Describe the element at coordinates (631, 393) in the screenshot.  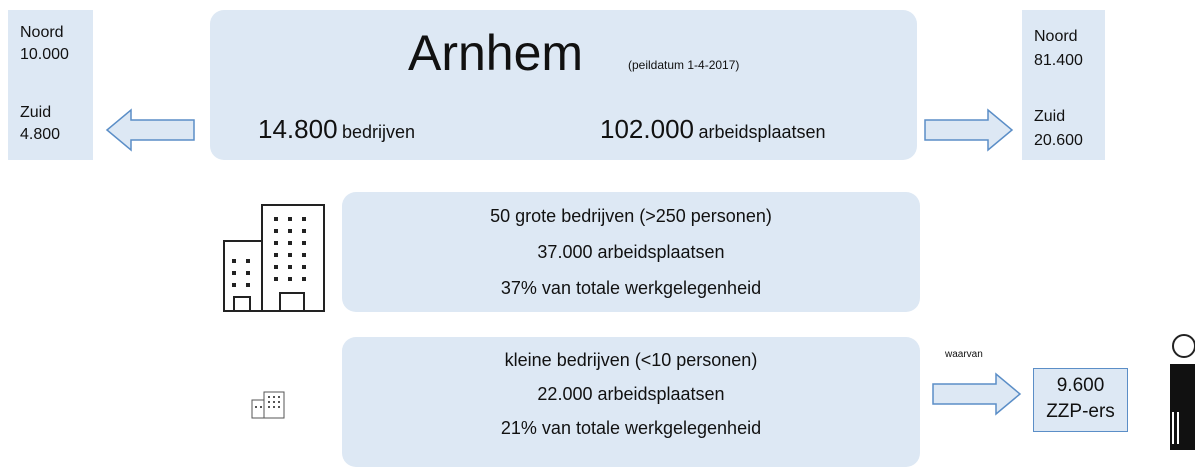
I see `small-line: 22.000 arbeidsplaatsen` at that location.